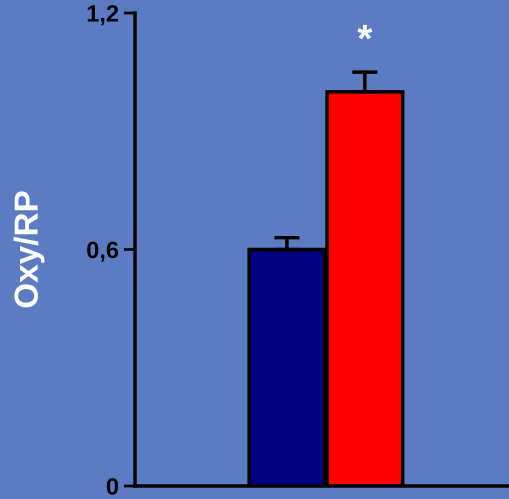  Describe the element at coordinates (364, 32) in the screenshot. I see `annotation: *` at that location.